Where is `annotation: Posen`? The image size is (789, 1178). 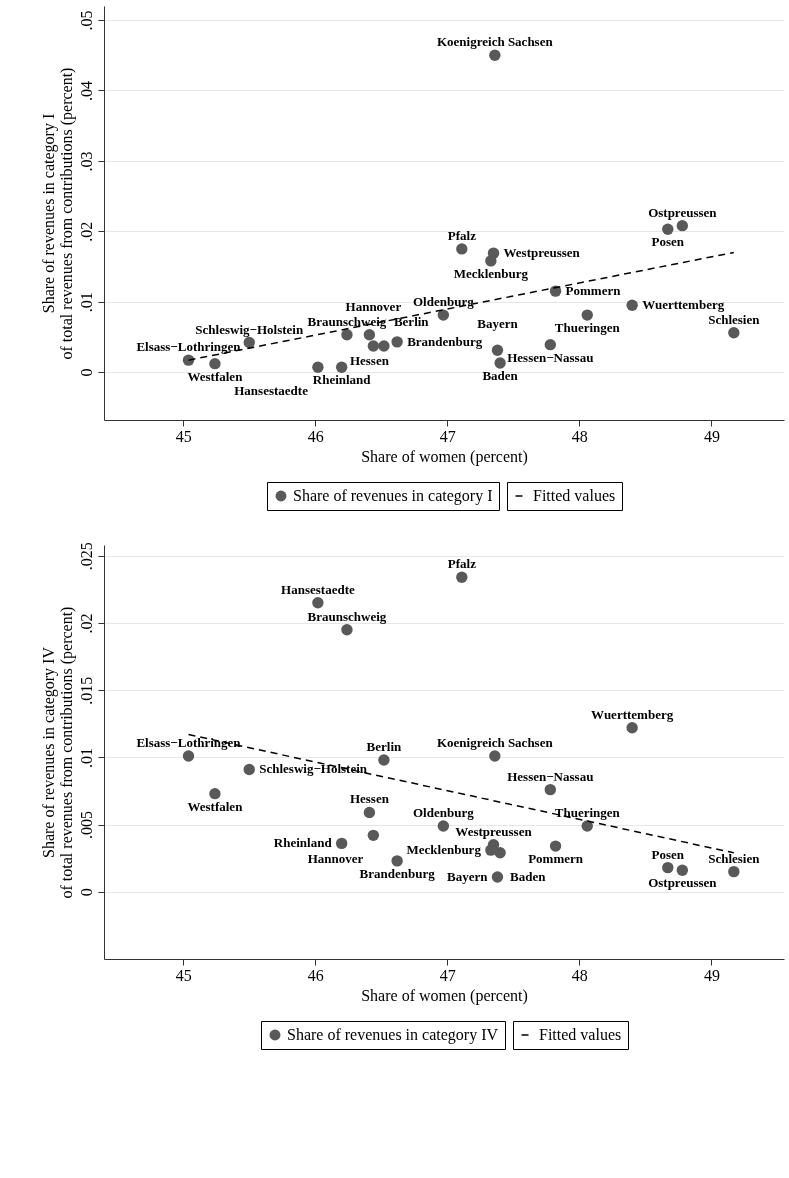 annotation: Posen is located at coordinates (668, 242).